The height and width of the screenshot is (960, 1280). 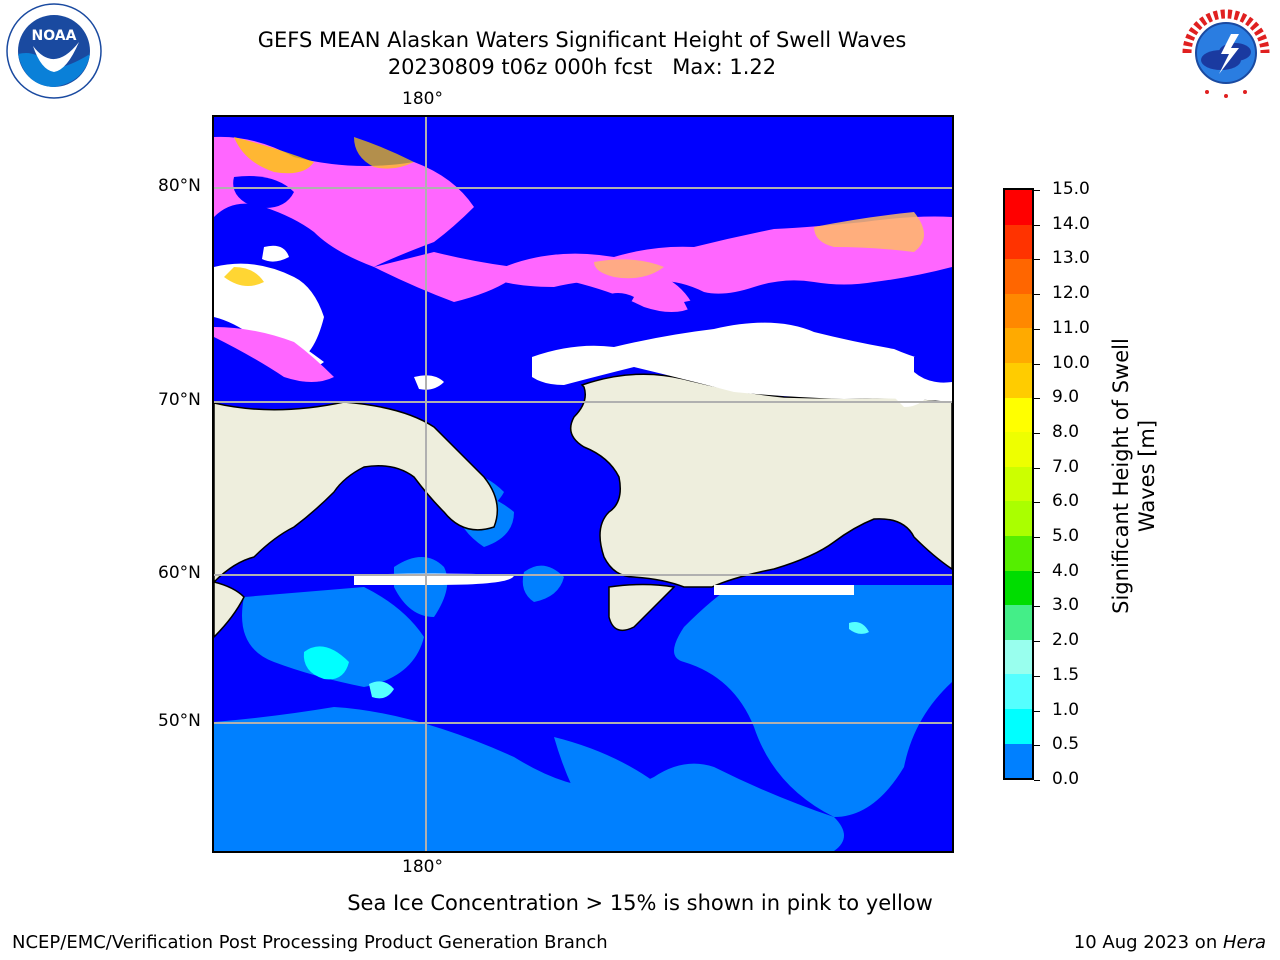 What do you see at coordinates (1066, 605) in the screenshot?
I see `colorbar-tick-label: 3.0` at bounding box center [1066, 605].